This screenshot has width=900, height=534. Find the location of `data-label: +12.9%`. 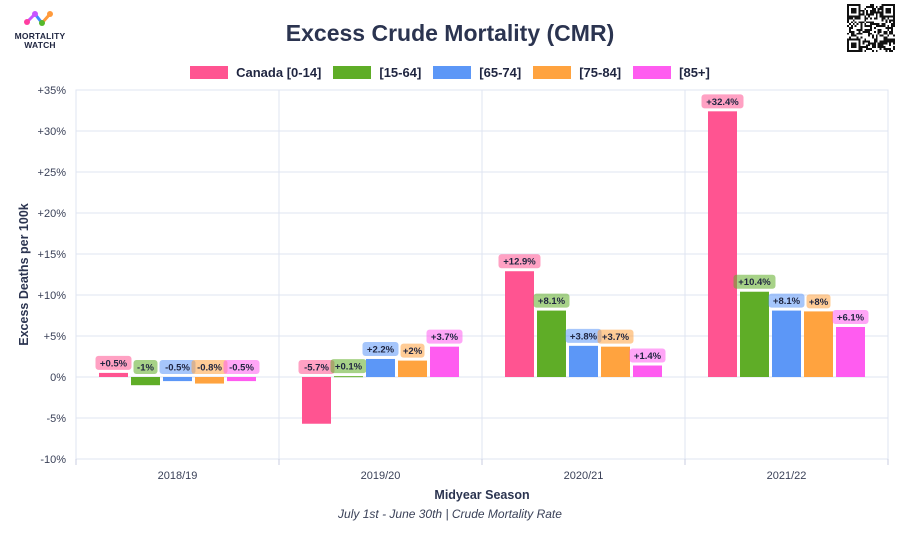

data-label: +12.9% is located at coordinates (519, 262).